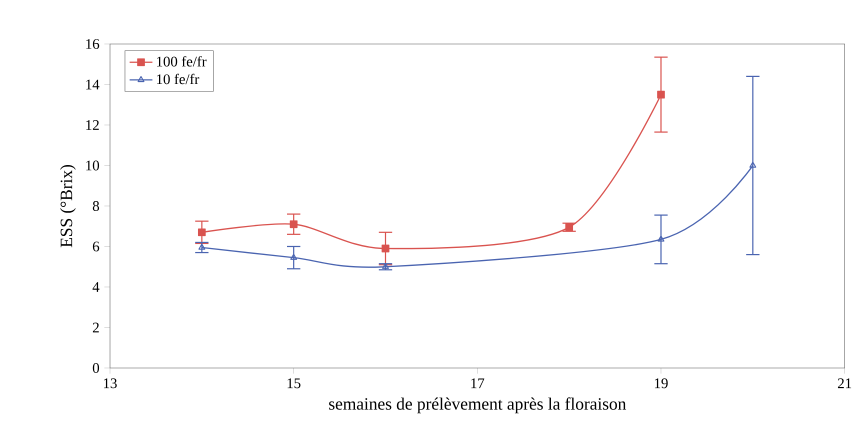  Describe the element at coordinates (294, 383) in the screenshot. I see `x-tick-label: 15` at that location.